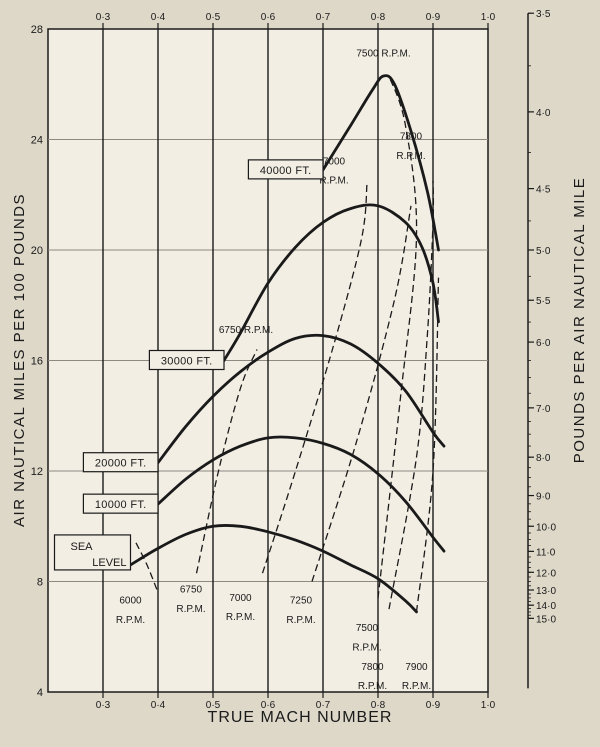 The image size is (600, 747). I want to click on rpm-annotation: 7900, so click(416, 667).